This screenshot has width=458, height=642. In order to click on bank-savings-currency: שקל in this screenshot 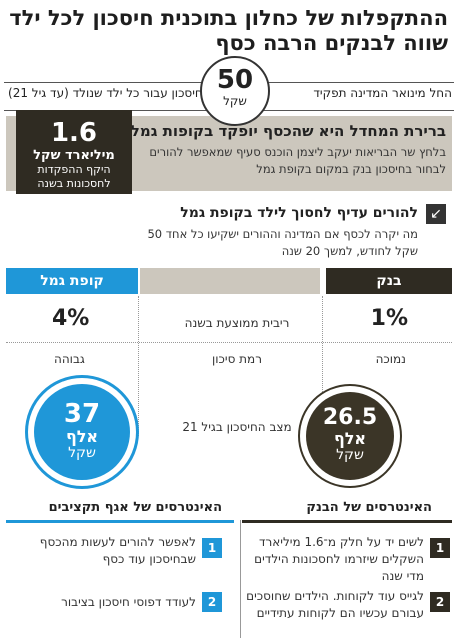, I will do `click(350, 455)`.